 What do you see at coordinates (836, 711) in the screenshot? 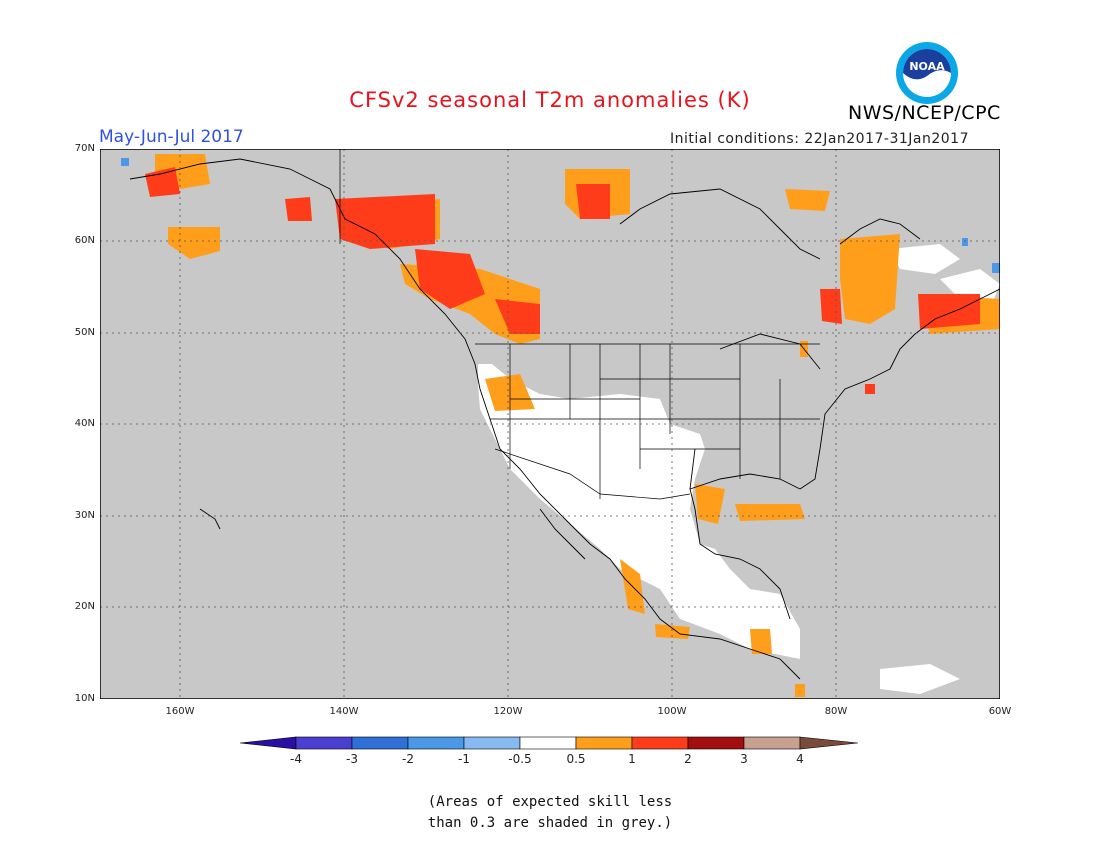
I see `lon-label: 80W` at bounding box center [836, 711].